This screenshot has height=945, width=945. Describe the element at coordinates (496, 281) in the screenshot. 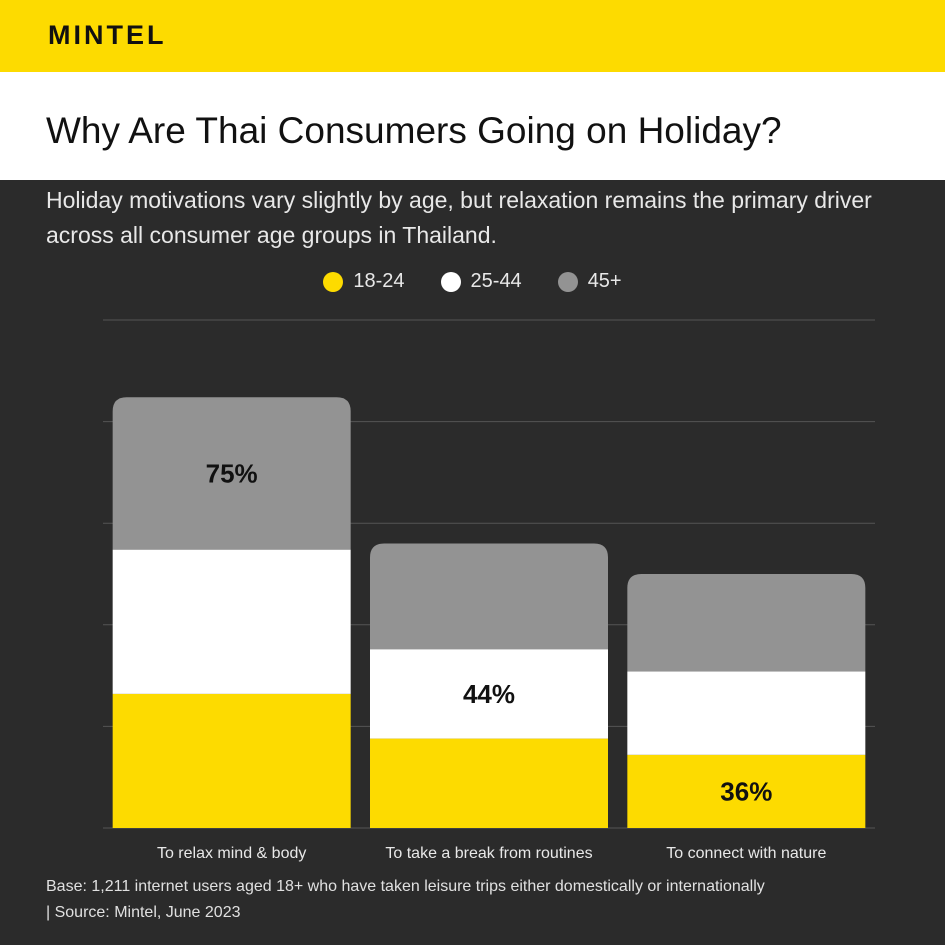

I see `legend-label: 25-44` at that location.